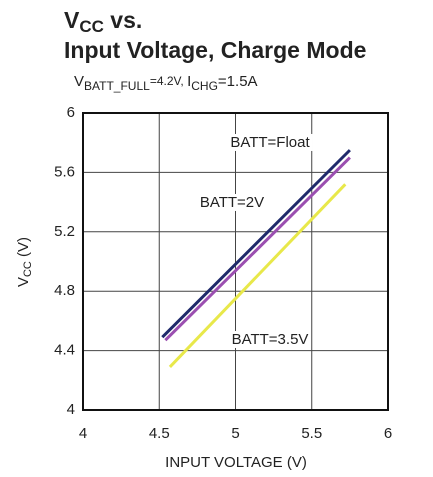 This screenshot has width=433, height=477. What do you see at coordinates (64, 350) in the screenshot?
I see `y-tick-label: 4.4` at bounding box center [64, 350].